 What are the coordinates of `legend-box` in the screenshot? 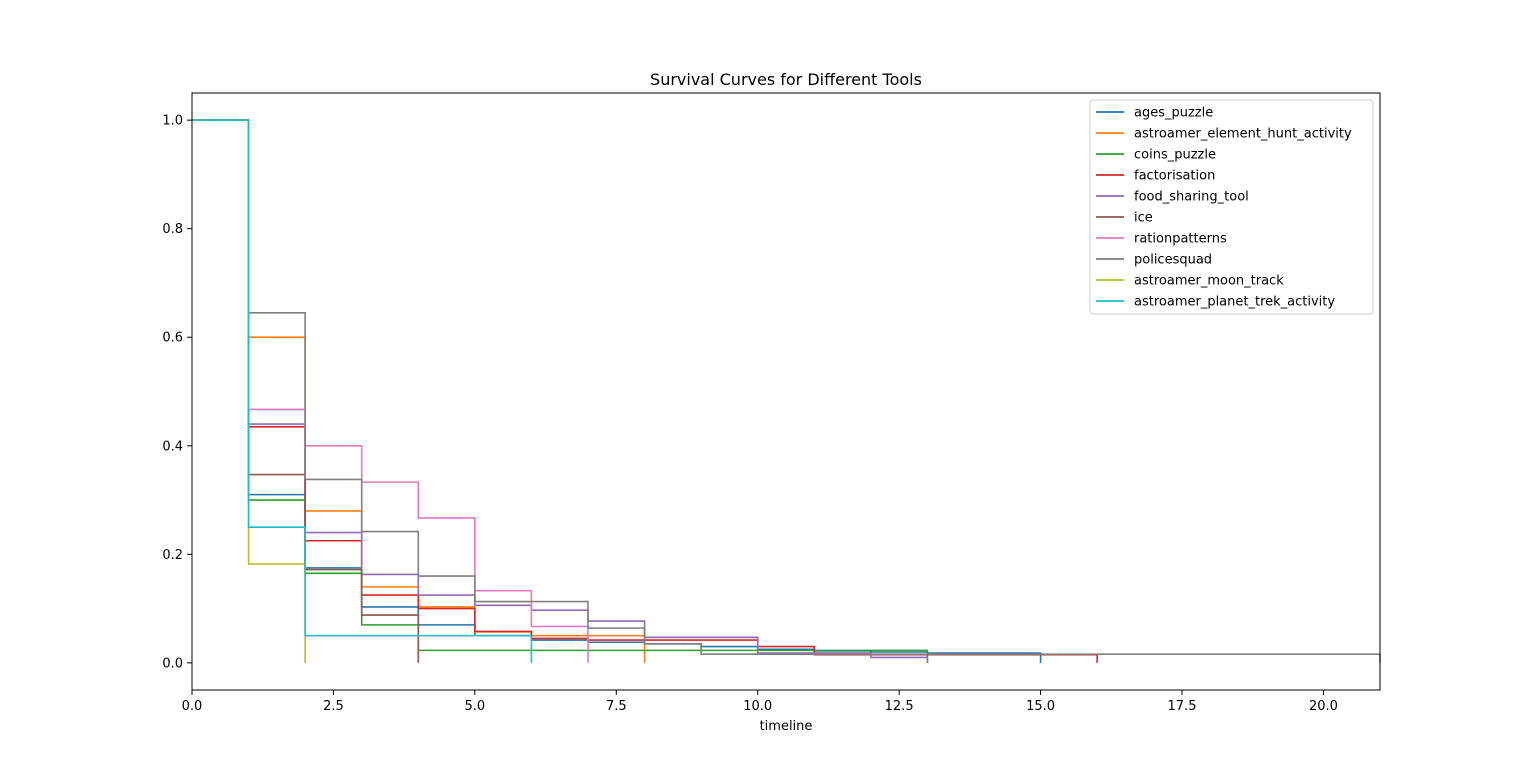 It's located at (1231, 207).